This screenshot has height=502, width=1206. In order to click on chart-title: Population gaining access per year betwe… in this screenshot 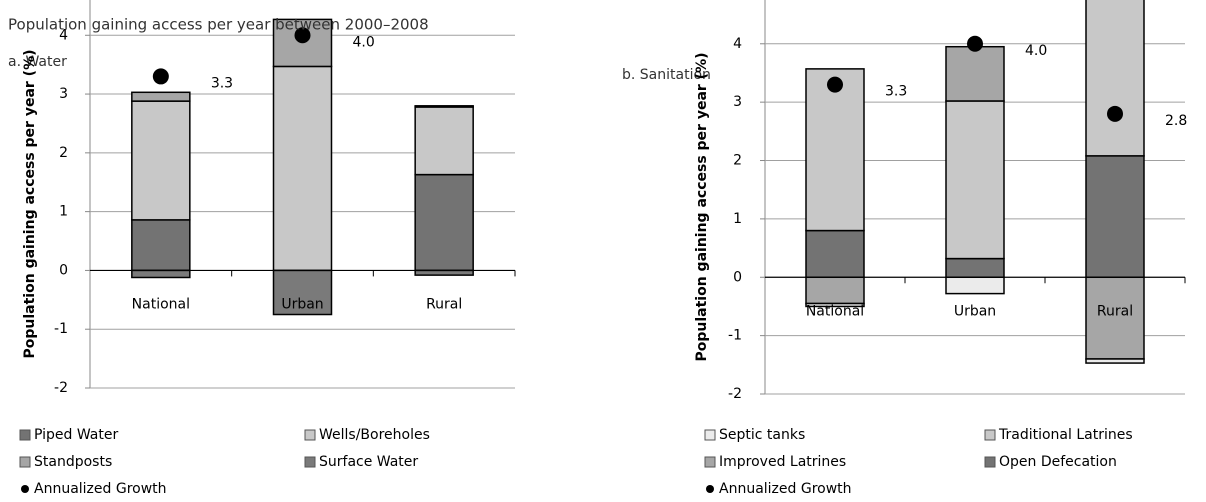, I will do `click(218, 25)`.